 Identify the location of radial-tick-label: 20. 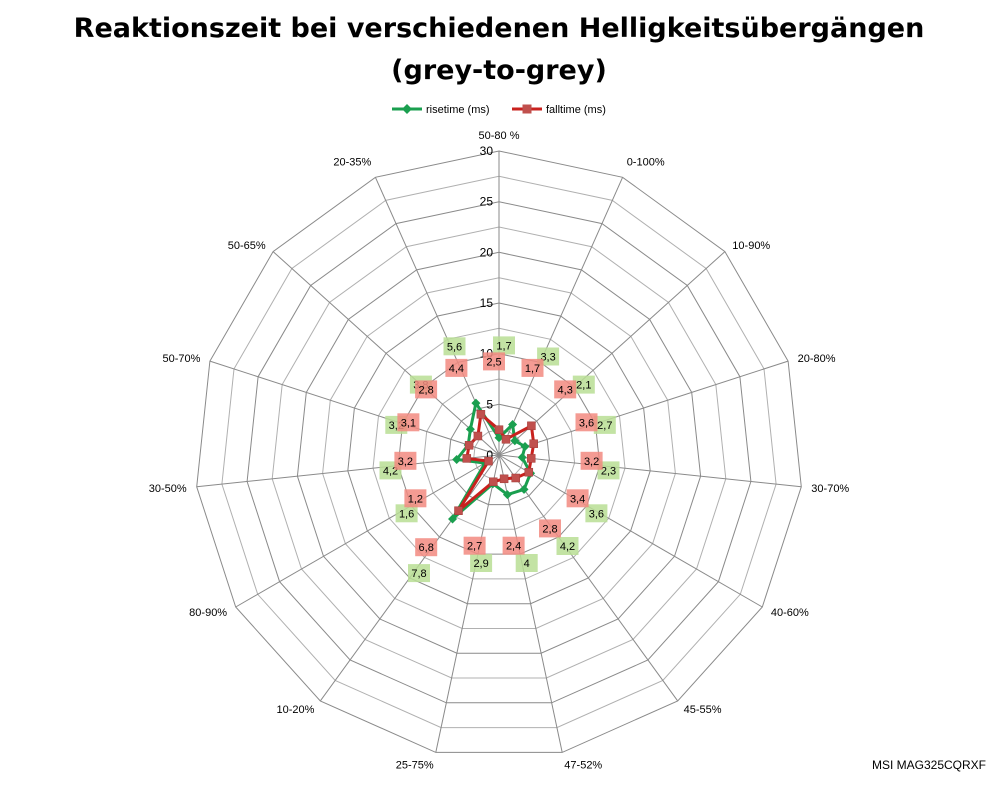
(487, 252).